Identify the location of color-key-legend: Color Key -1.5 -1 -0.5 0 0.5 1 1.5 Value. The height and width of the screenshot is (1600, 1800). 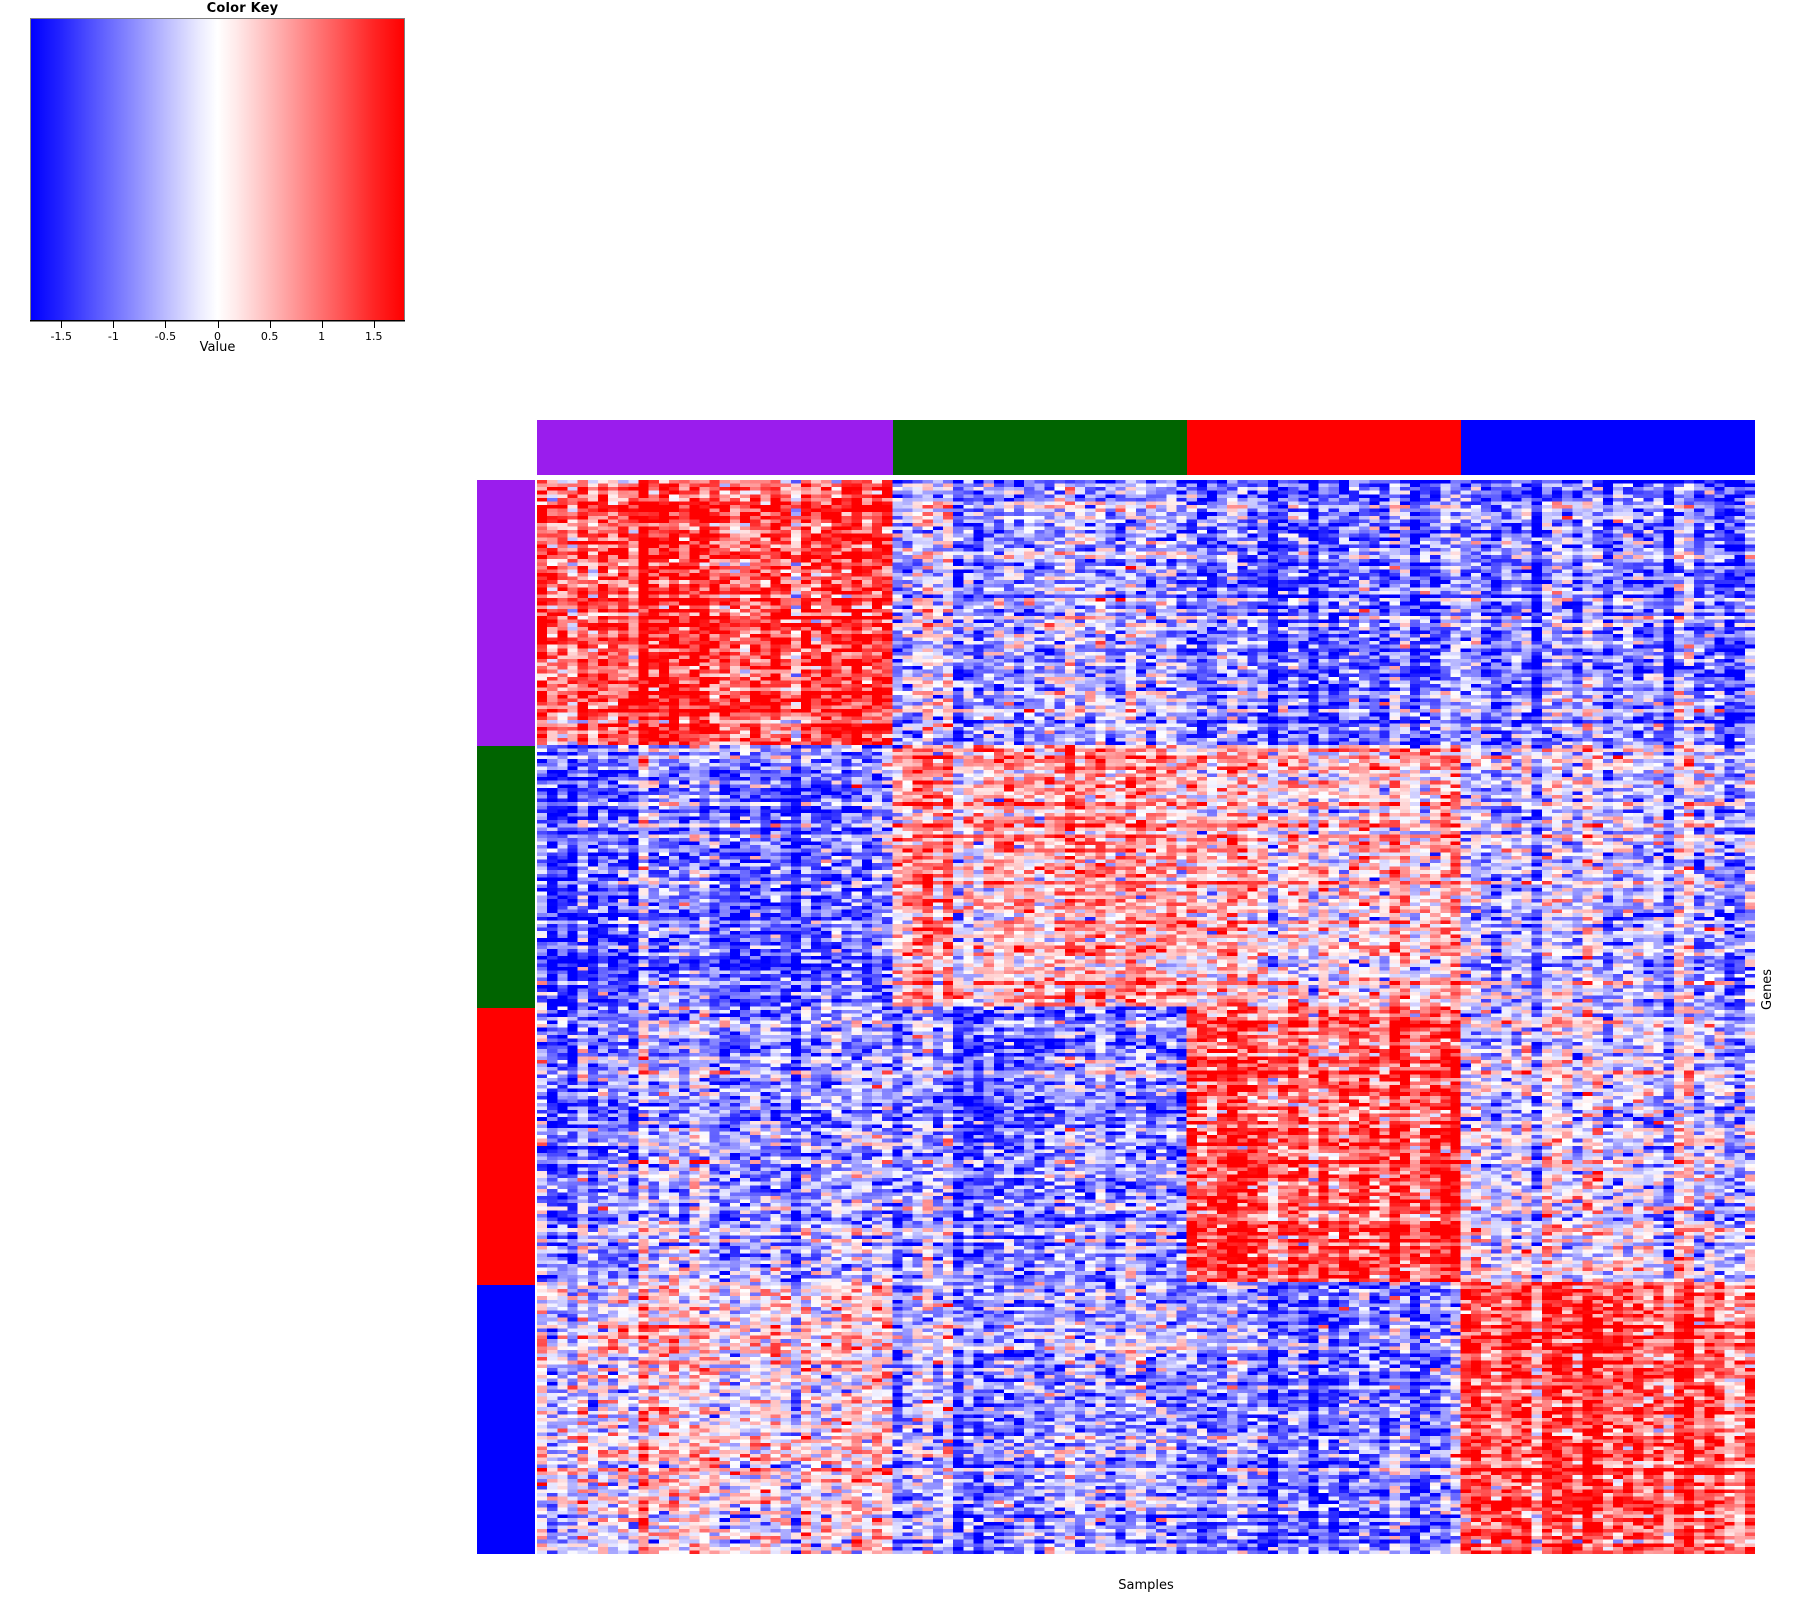
(235, 200).